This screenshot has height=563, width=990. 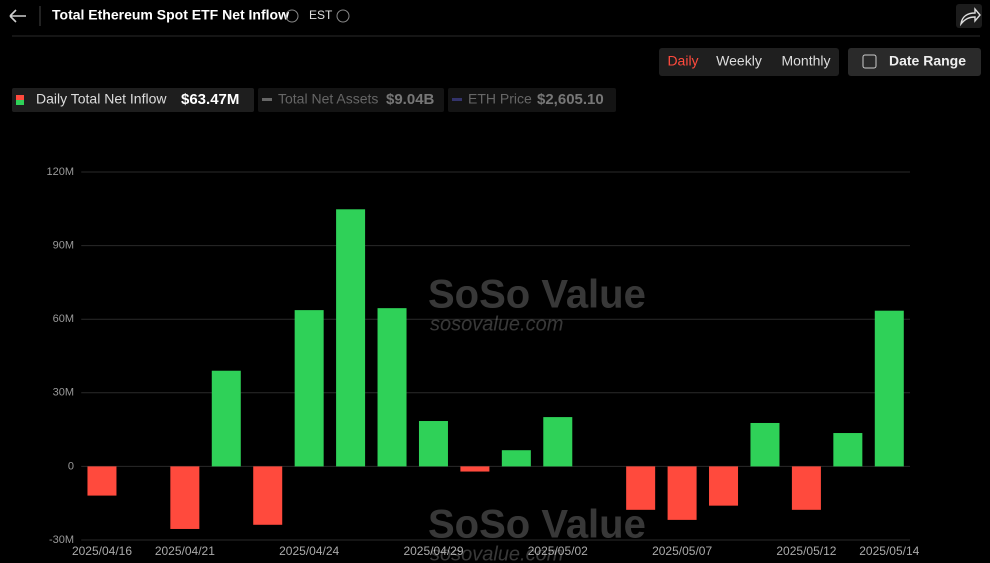 I want to click on x-tick-label: 2025/05/02, so click(x=558, y=551).